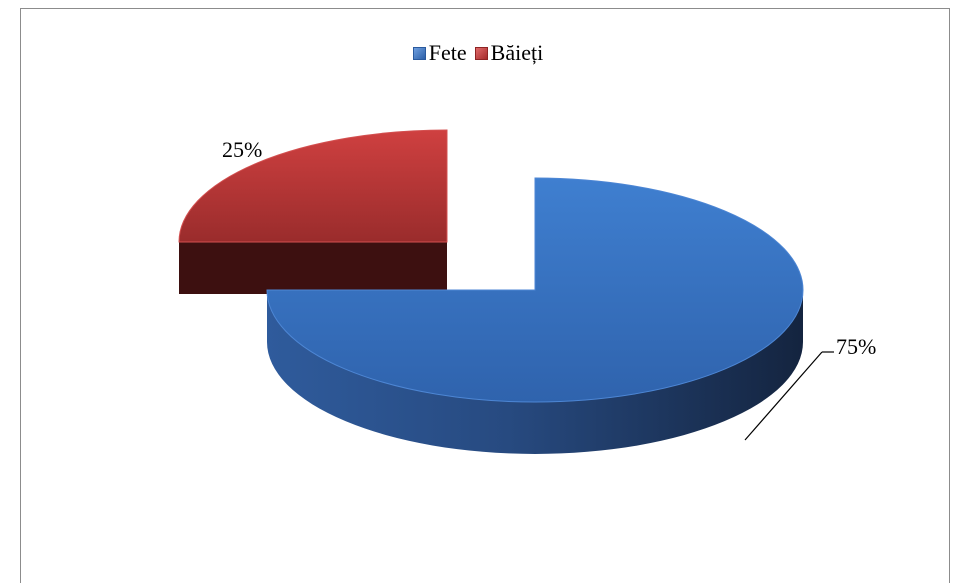  I want to click on legend-item-fete: Fete, so click(439, 53).